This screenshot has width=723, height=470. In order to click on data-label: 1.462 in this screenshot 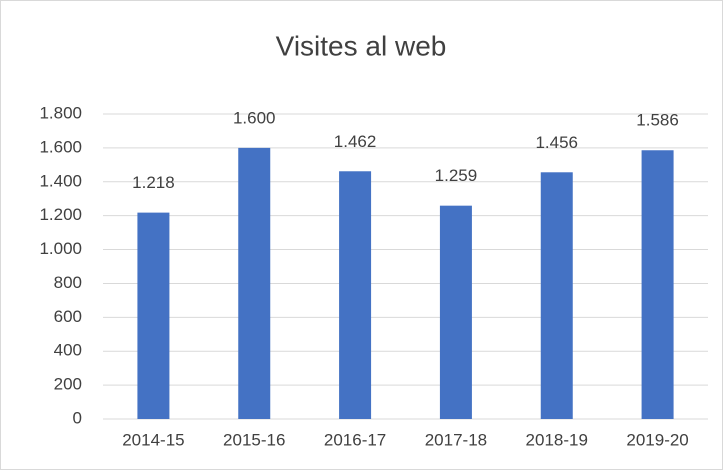, I will do `click(355, 141)`.